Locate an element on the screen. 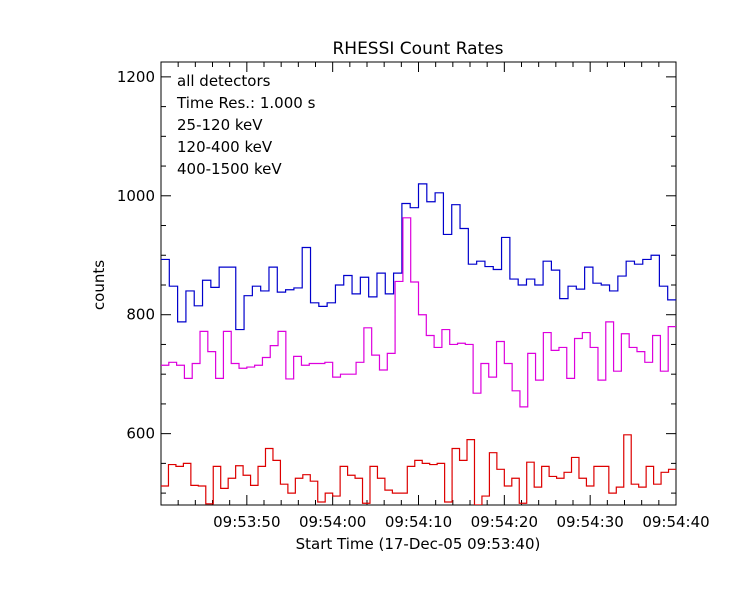  y-tick-label: 1200 is located at coordinates (136, 77).